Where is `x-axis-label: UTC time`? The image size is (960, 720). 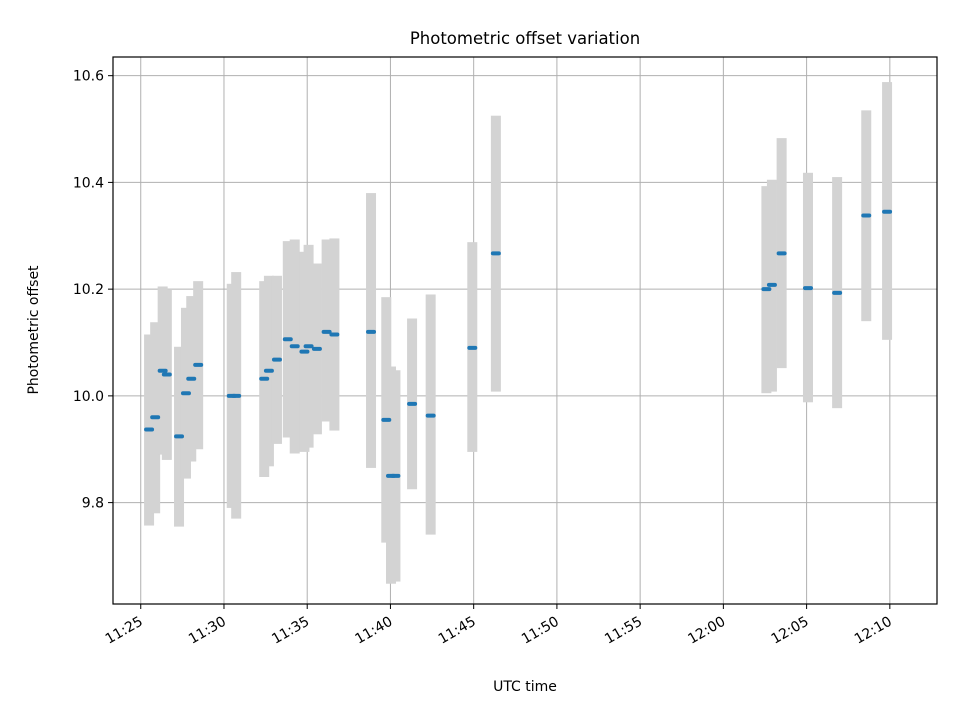 x-axis-label: UTC time is located at coordinates (525, 687).